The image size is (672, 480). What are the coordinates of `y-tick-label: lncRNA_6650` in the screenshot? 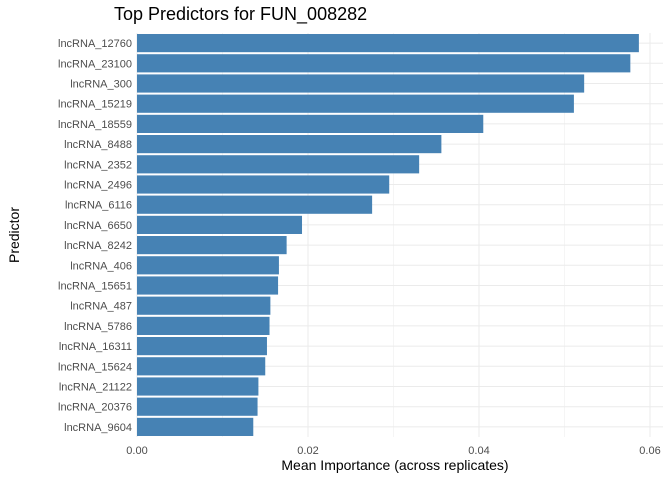 It's located at (98, 226).